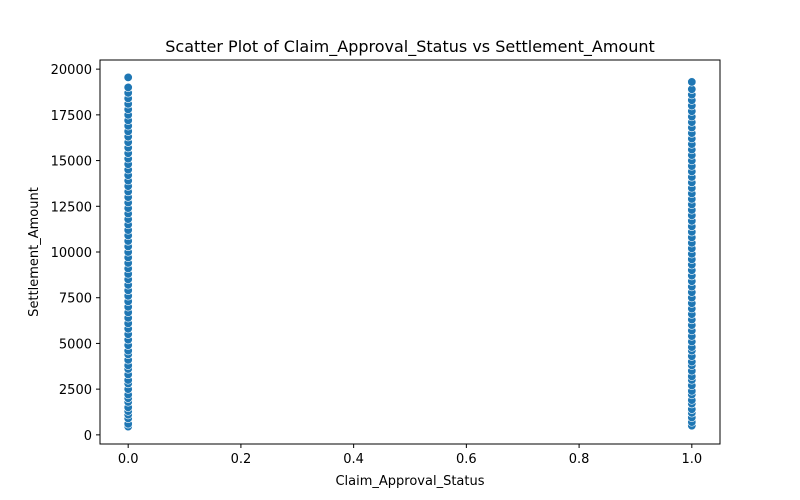 This screenshot has height=500, width=800. What do you see at coordinates (409, 481) in the screenshot?
I see `x-axis-title: Claim_Approval_Status` at bounding box center [409, 481].